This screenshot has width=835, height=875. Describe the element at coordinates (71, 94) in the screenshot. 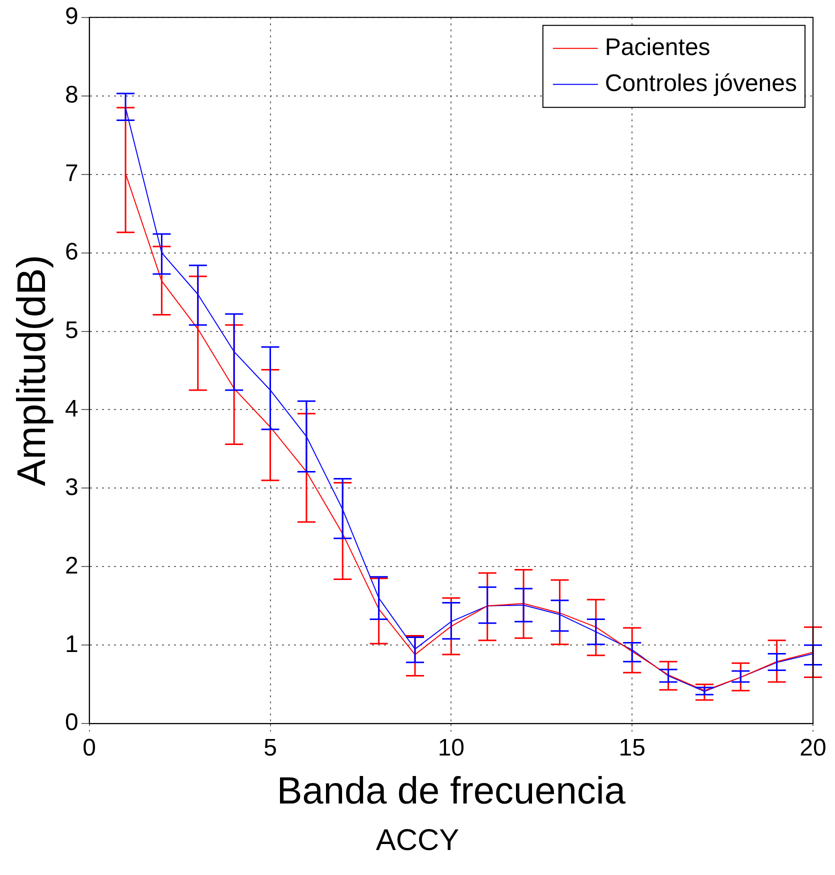

I see `y-tick-label: 8` at that location.